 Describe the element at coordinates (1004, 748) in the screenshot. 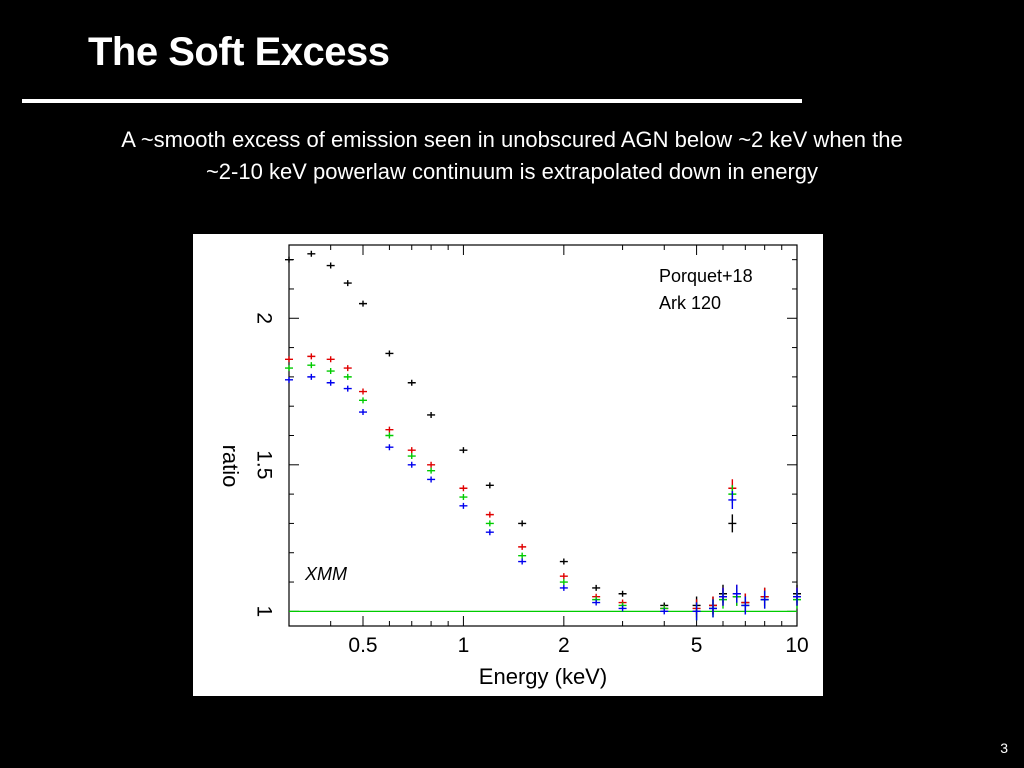

I see `slide-number: 3` at that location.